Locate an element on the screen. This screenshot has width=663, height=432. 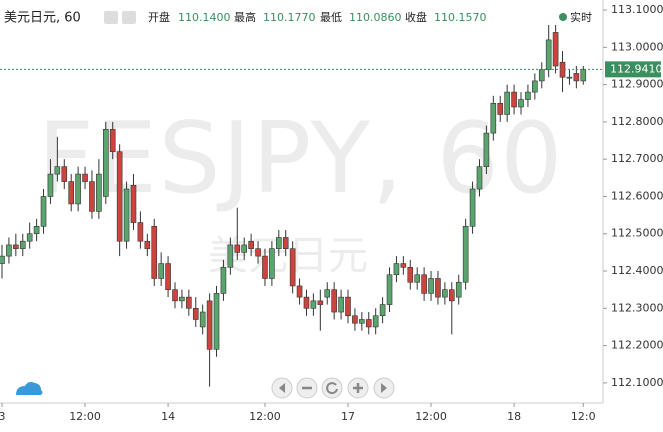
y-tick-label: 112.6000 is located at coordinates (637, 195).